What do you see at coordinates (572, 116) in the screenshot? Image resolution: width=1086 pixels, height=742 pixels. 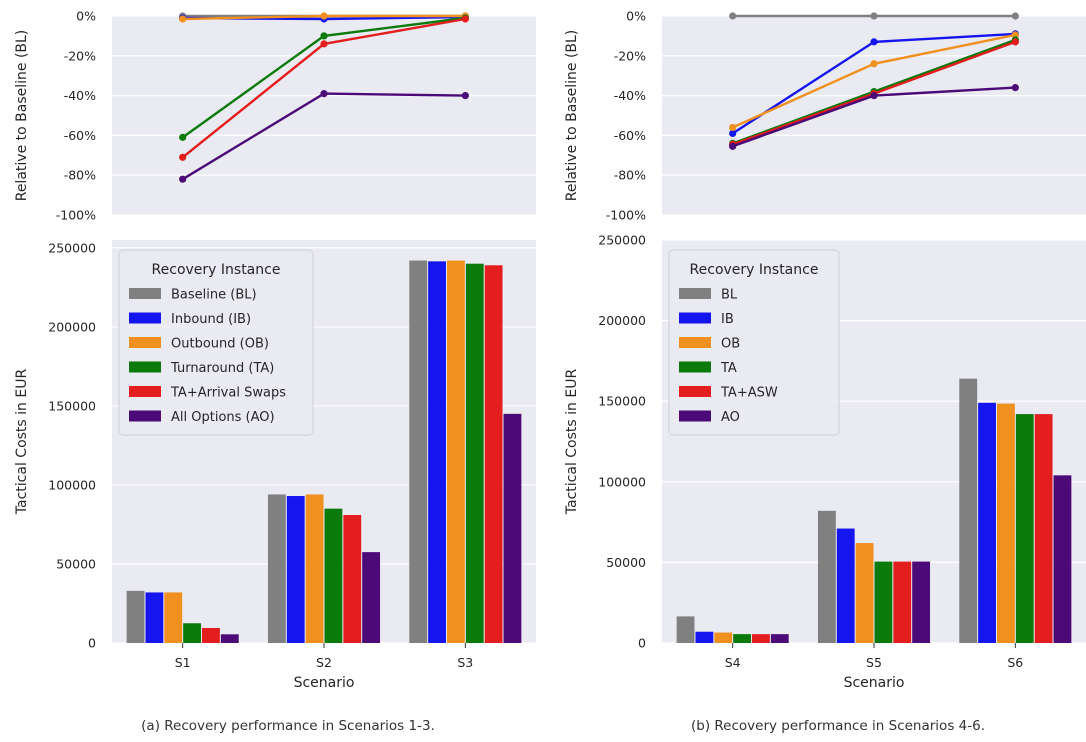 I see `right-relative-ylabel: Relative to Baseline (BL)` at bounding box center [572, 116].